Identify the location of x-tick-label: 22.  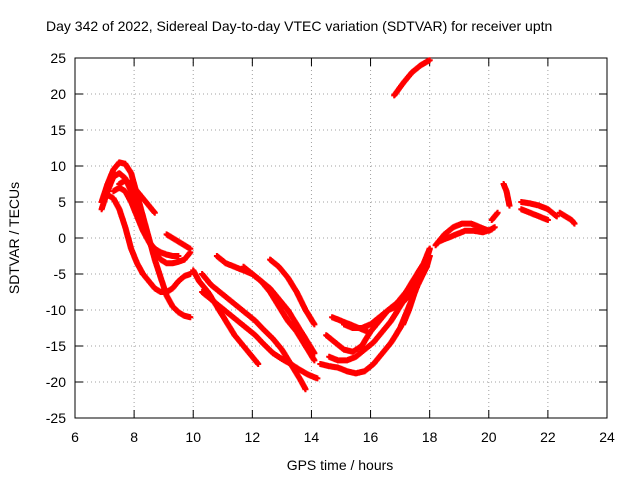
(548, 437).